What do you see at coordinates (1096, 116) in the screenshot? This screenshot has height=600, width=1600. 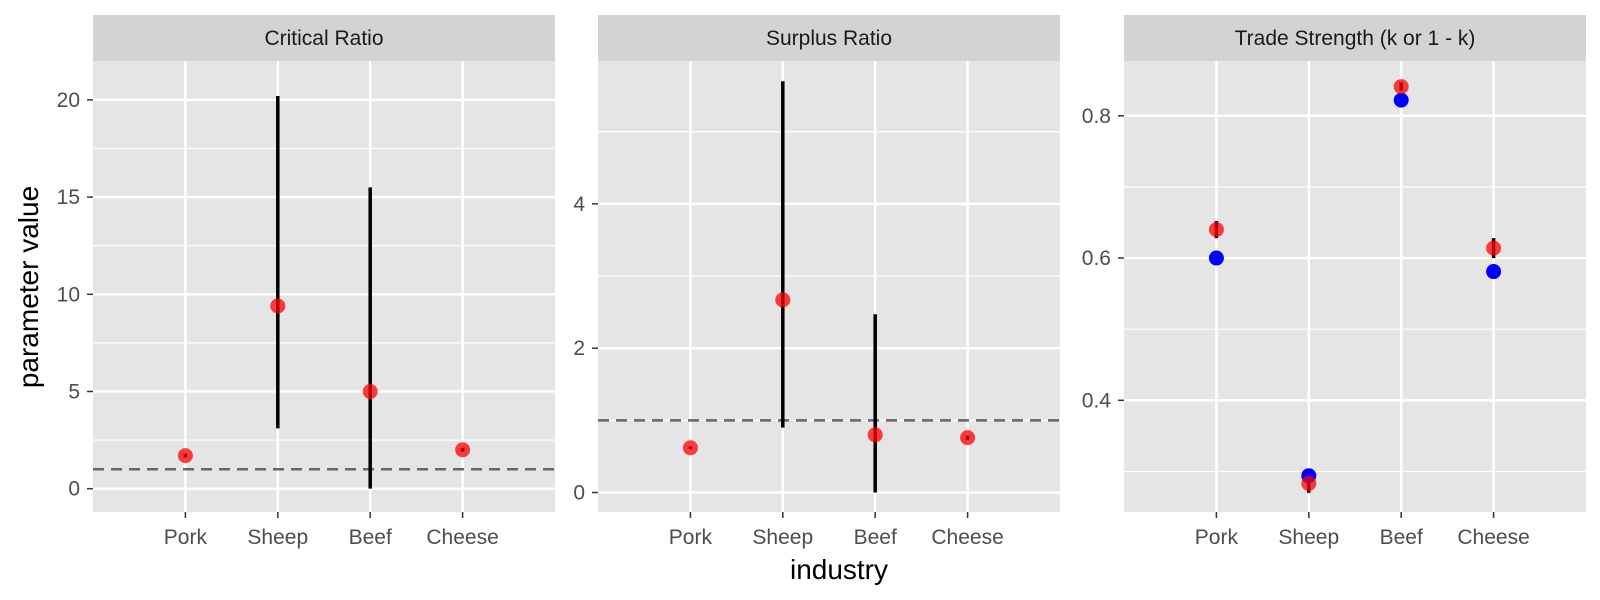 I see `y-tick-label: 0.8` at bounding box center [1096, 116].